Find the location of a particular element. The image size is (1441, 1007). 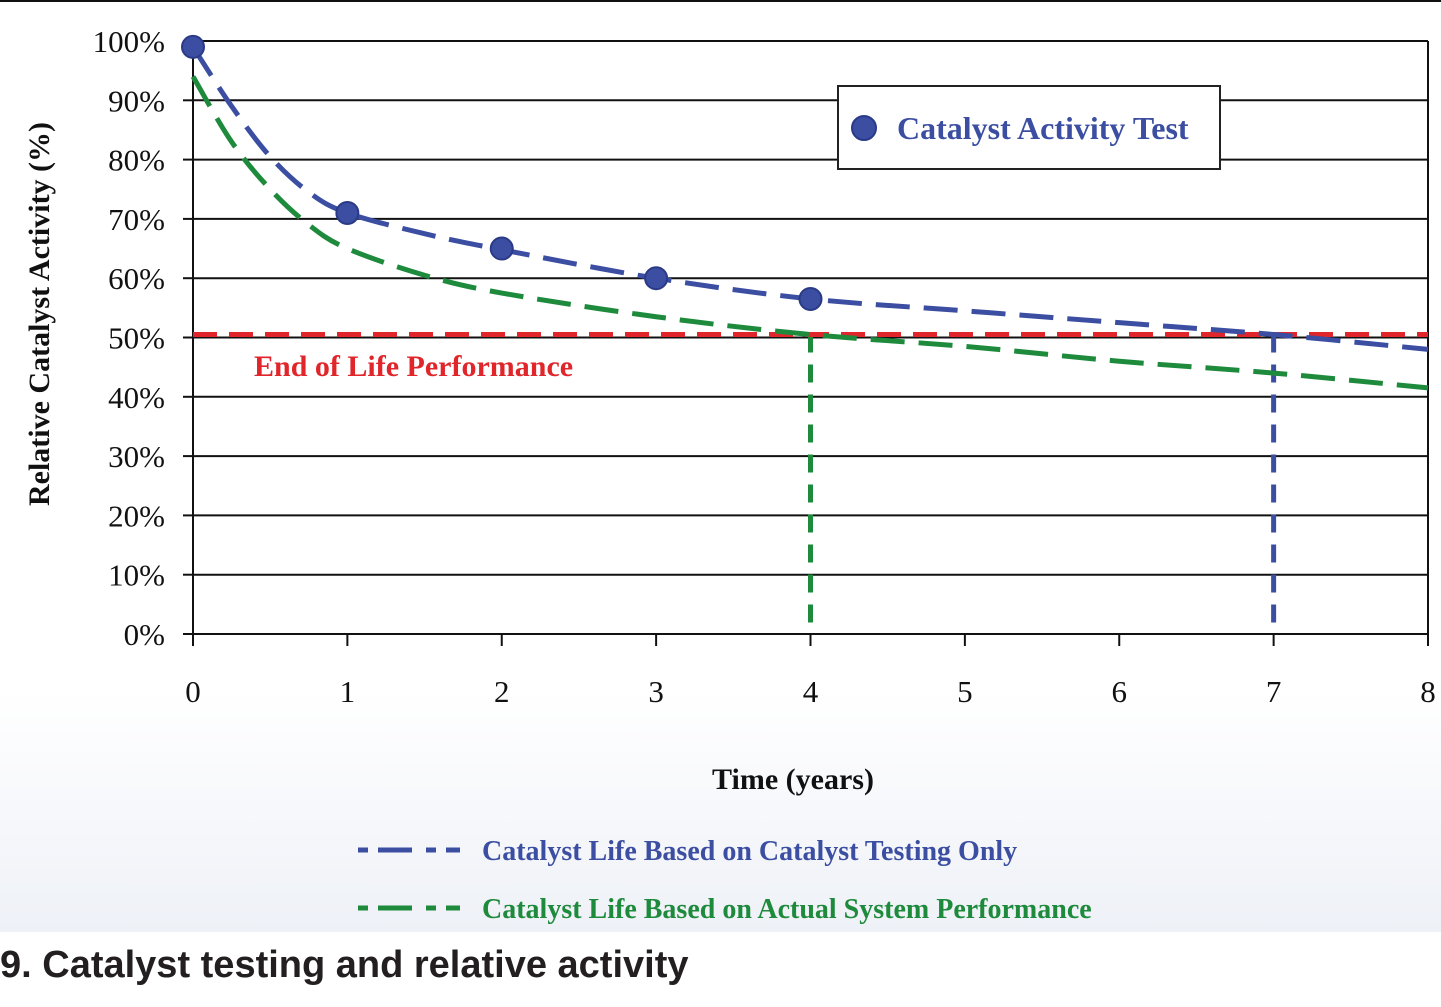

top-rule is located at coordinates (720, 1).